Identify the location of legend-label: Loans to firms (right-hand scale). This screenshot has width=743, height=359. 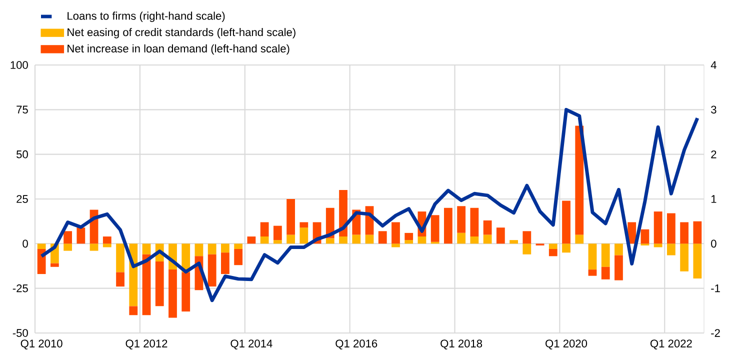
(146, 17).